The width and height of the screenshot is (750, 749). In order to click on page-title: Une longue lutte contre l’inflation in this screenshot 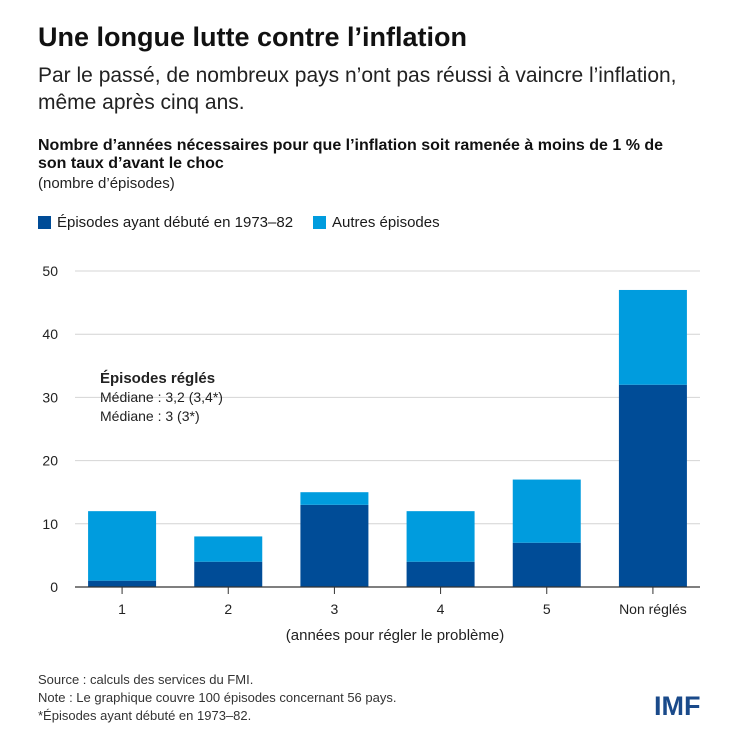, I will do `click(252, 37)`.